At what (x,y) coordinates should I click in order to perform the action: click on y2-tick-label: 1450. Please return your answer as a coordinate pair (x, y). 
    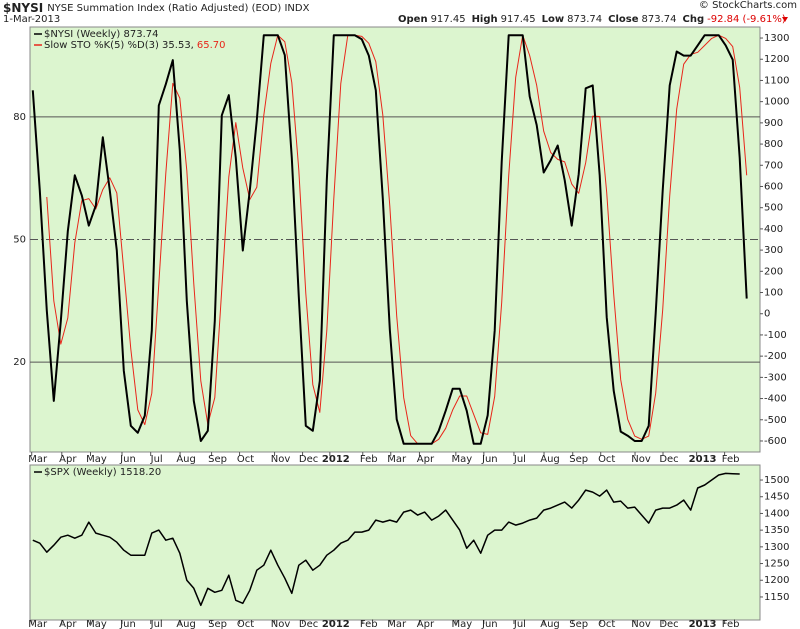
    Looking at the image, I should click on (776, 497).